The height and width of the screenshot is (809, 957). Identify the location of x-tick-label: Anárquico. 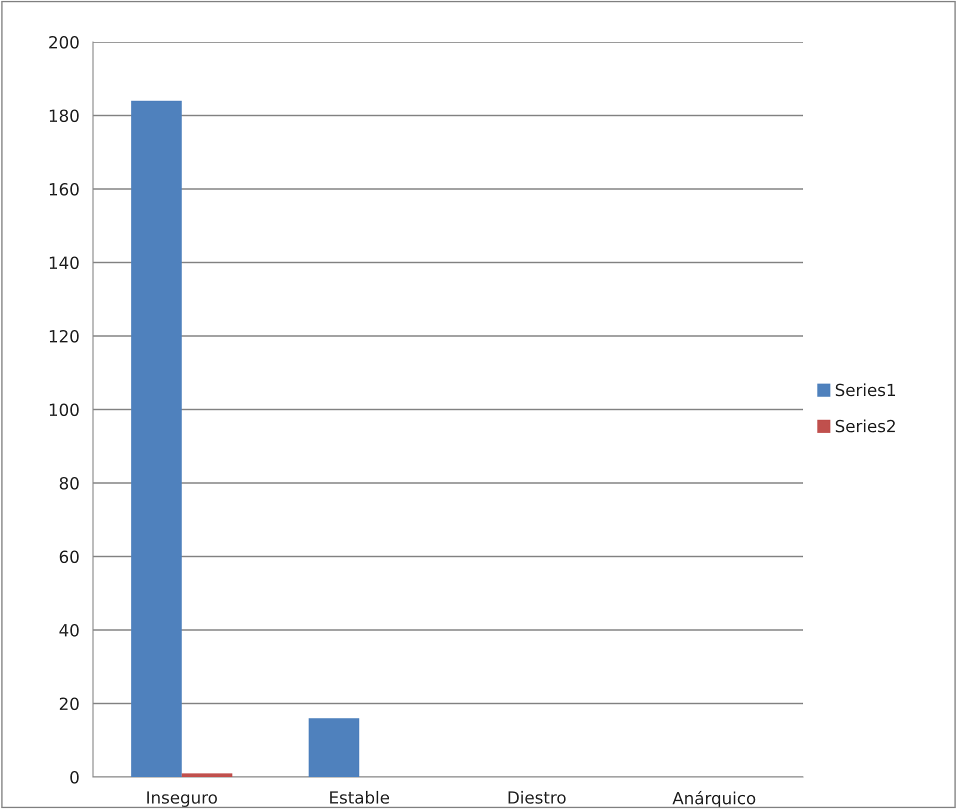
(714, 799).